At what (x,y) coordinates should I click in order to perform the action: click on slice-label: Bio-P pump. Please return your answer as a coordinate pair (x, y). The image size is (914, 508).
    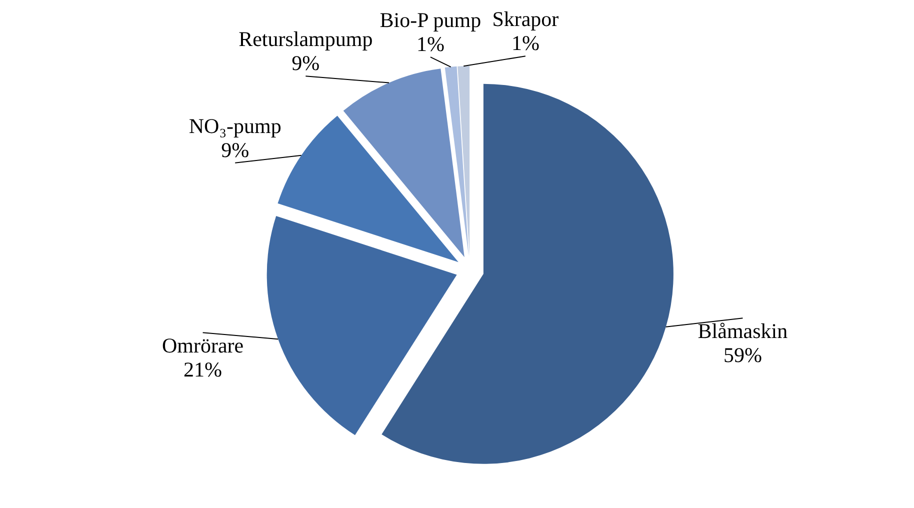
    Looking at the image, I should click on (431, 20).